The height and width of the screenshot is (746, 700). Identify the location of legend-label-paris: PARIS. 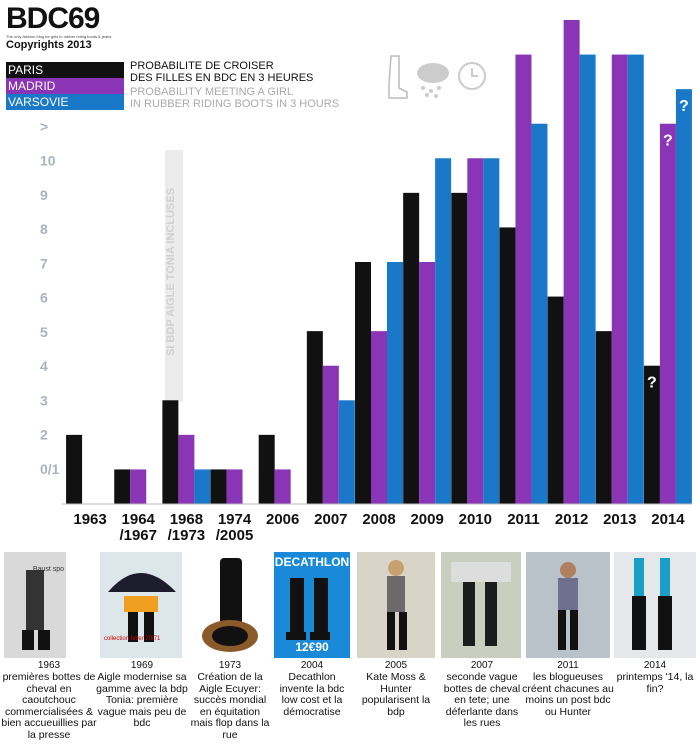
(65, 70).